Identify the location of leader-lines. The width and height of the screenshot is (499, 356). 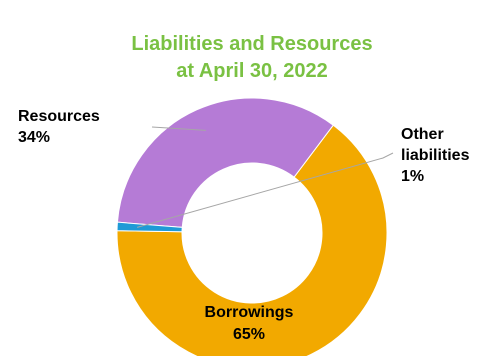
(265, 177).